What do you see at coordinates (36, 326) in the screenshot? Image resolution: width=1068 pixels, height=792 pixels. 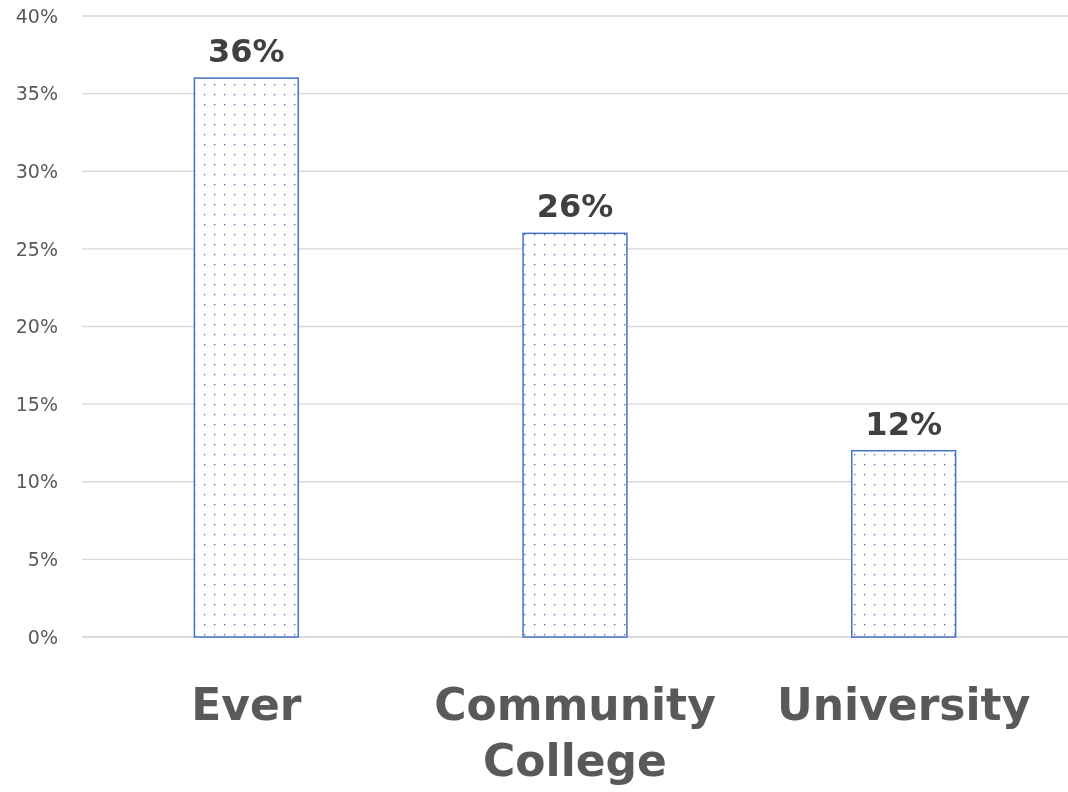 I see `y-tick-label: 20%` at bounding box center [36, 326].